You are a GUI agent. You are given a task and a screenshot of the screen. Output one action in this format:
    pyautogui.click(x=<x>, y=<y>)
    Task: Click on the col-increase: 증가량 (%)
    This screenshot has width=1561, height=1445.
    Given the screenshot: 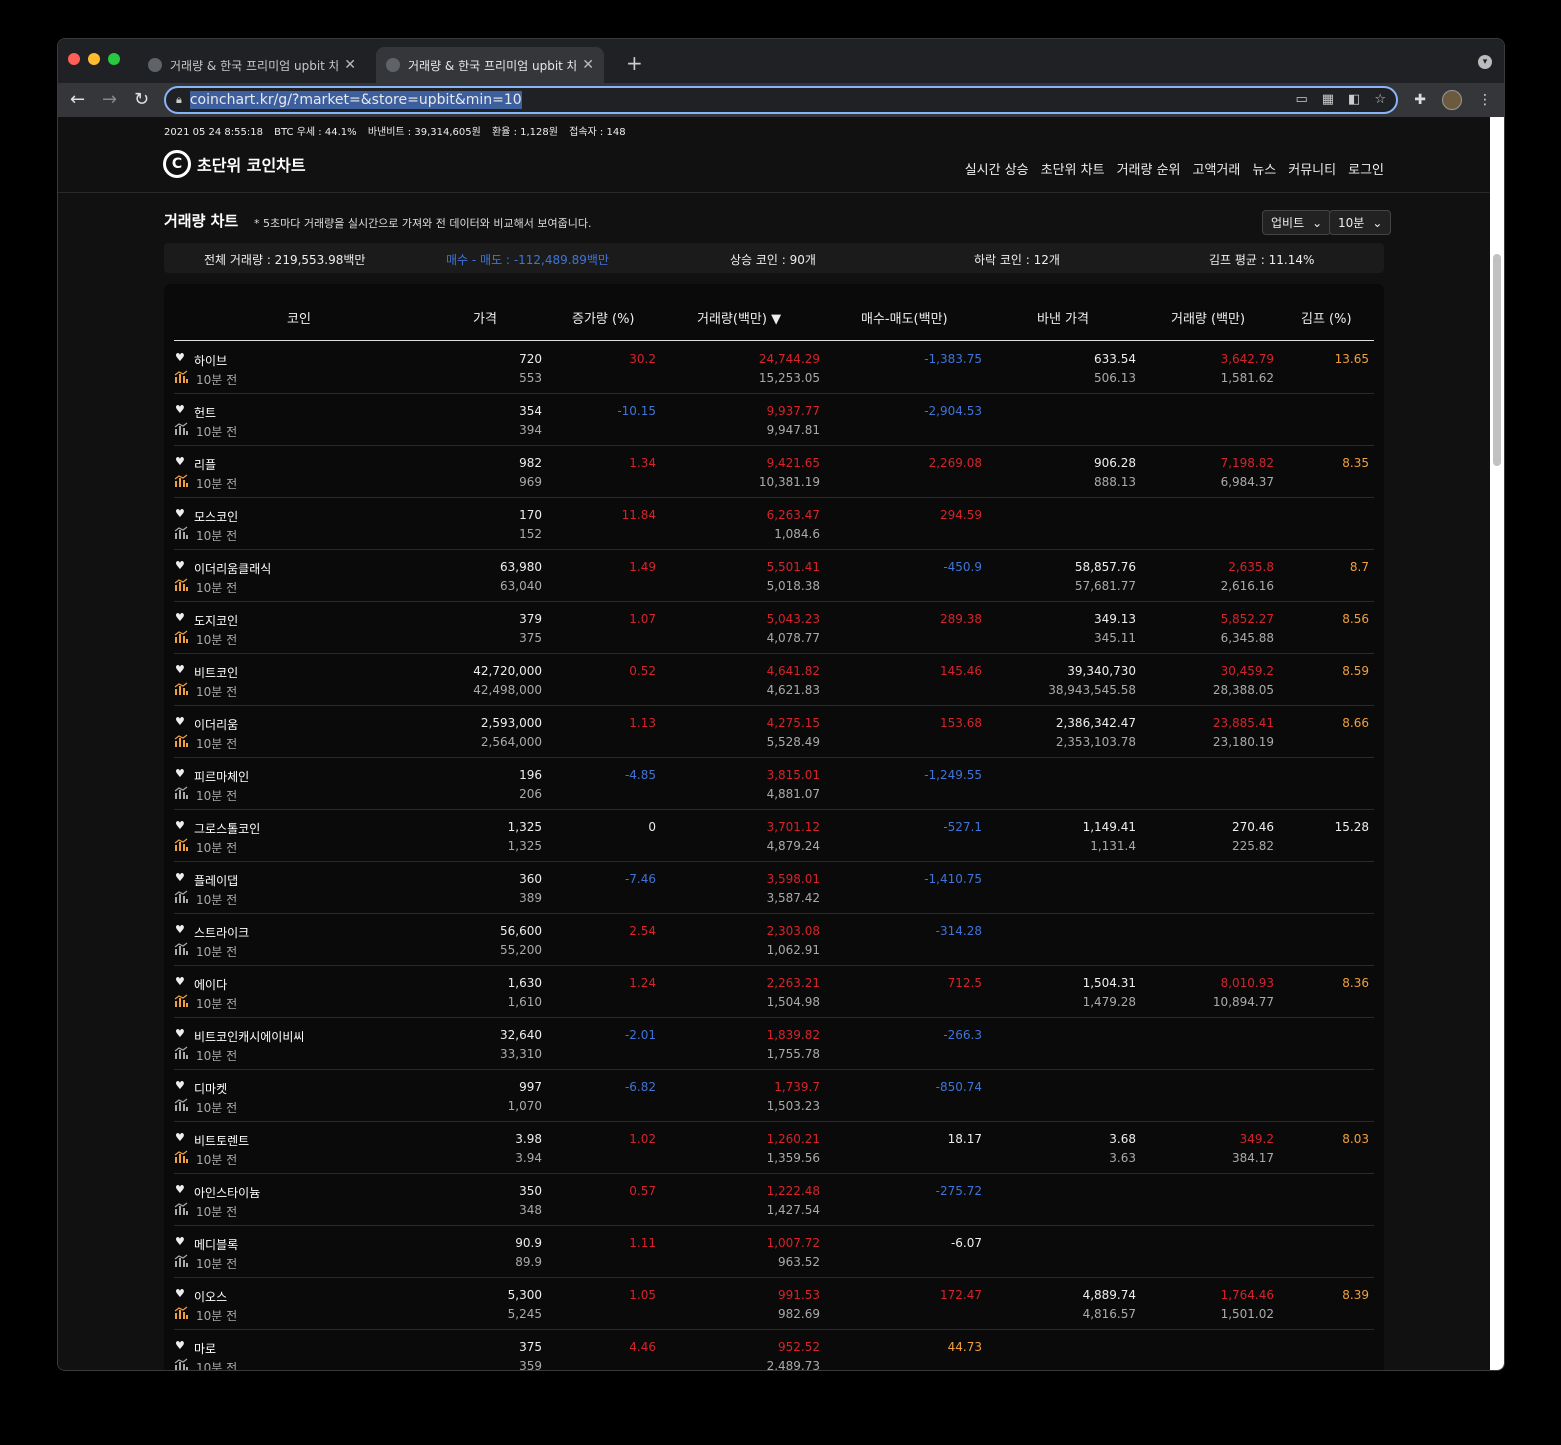 What is the action you would take?
    pyautogui.click(x=603, y=319)
    